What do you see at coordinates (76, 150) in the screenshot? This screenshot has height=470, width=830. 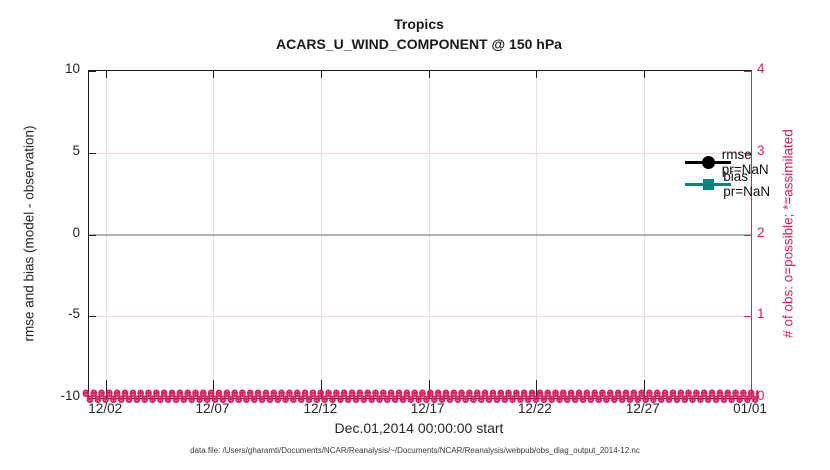 I see `y-tick-label-left: 5` at bounding box center [76, 150].